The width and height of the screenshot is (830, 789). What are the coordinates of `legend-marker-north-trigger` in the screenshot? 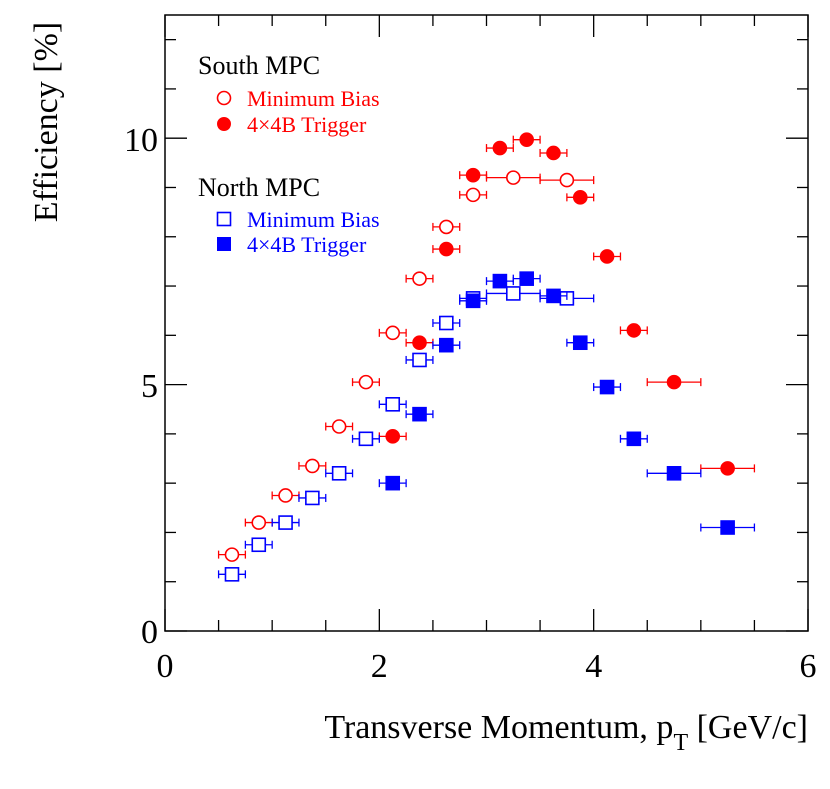 It's located at (224, 244).